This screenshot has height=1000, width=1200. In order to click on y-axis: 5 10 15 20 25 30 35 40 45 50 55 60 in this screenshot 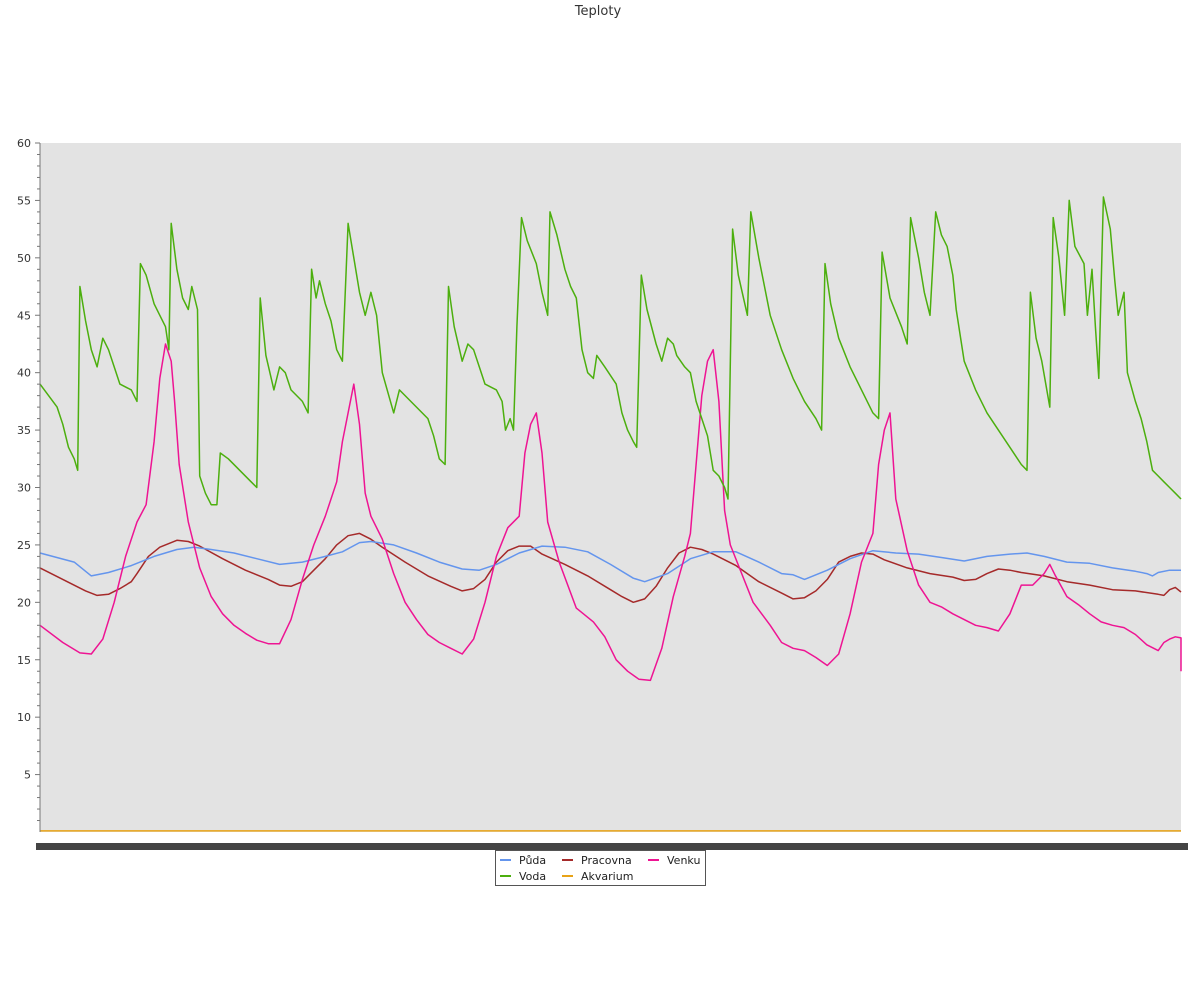, I will do `click(29, 484)`.